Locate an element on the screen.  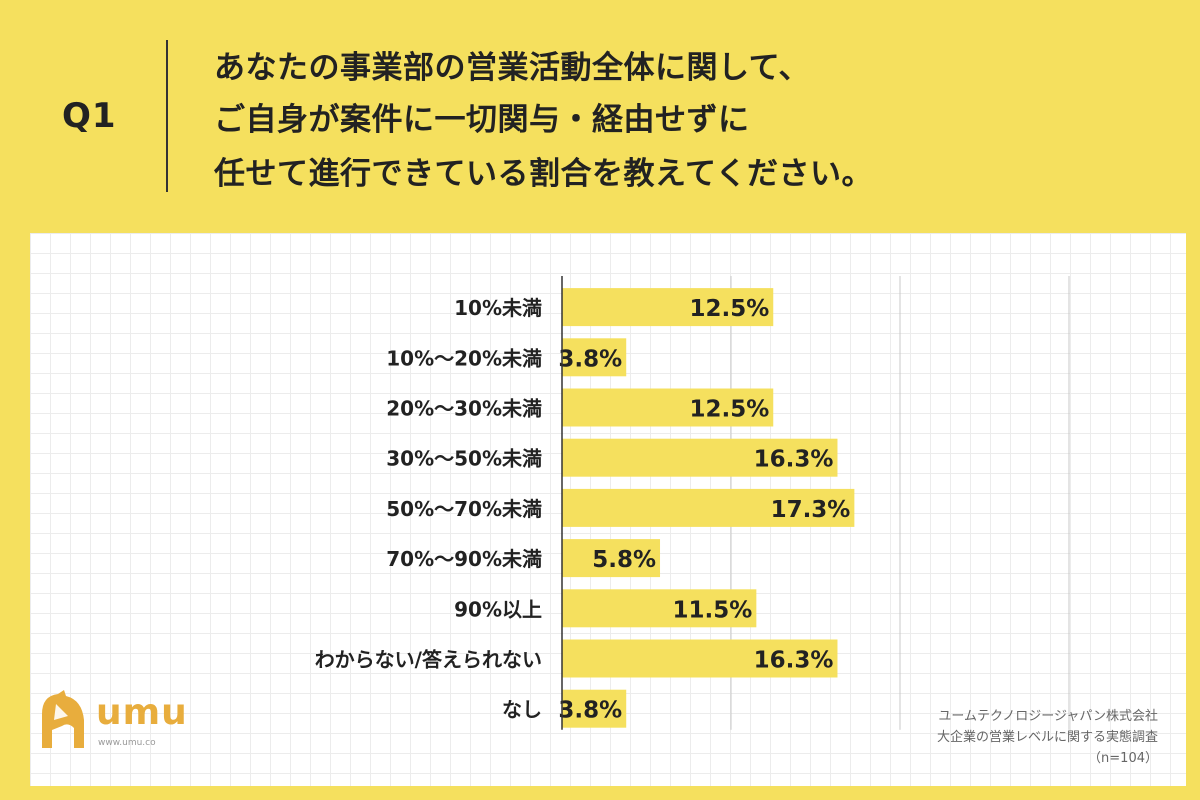
category-label-7: わからない/答えられない is located at coordinates (428, 660).